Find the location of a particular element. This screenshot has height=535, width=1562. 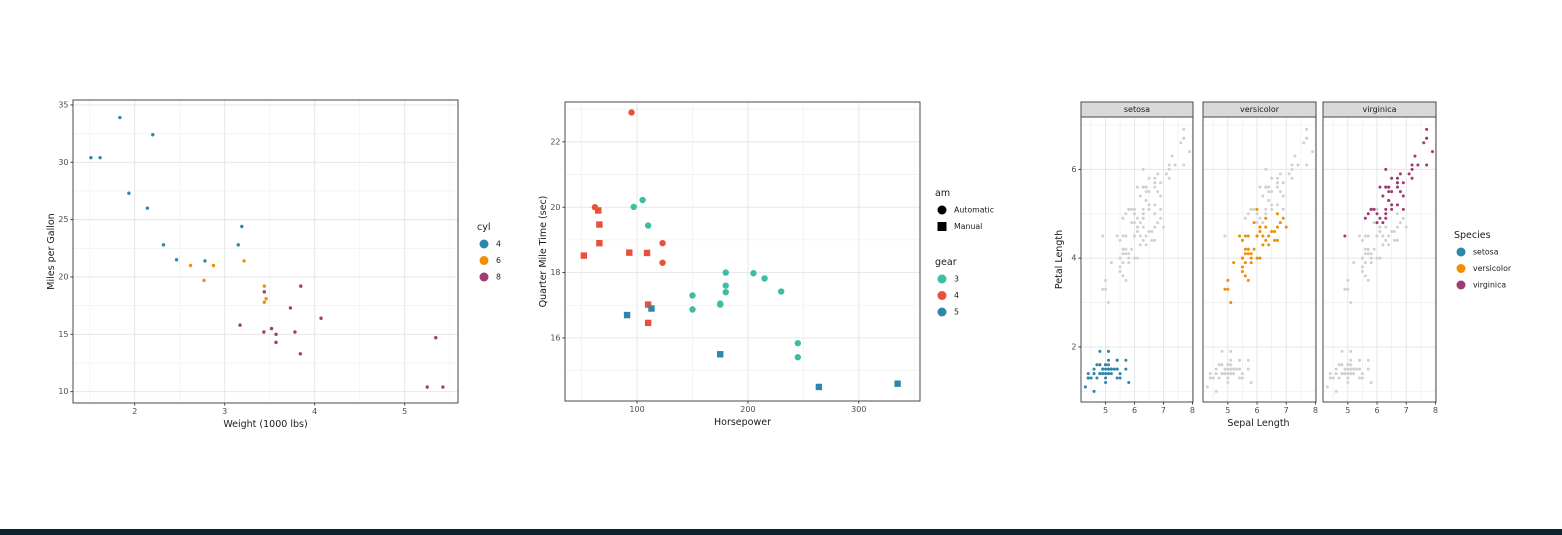

y-tick-label: 2 is located at coordinates (1073, 347).